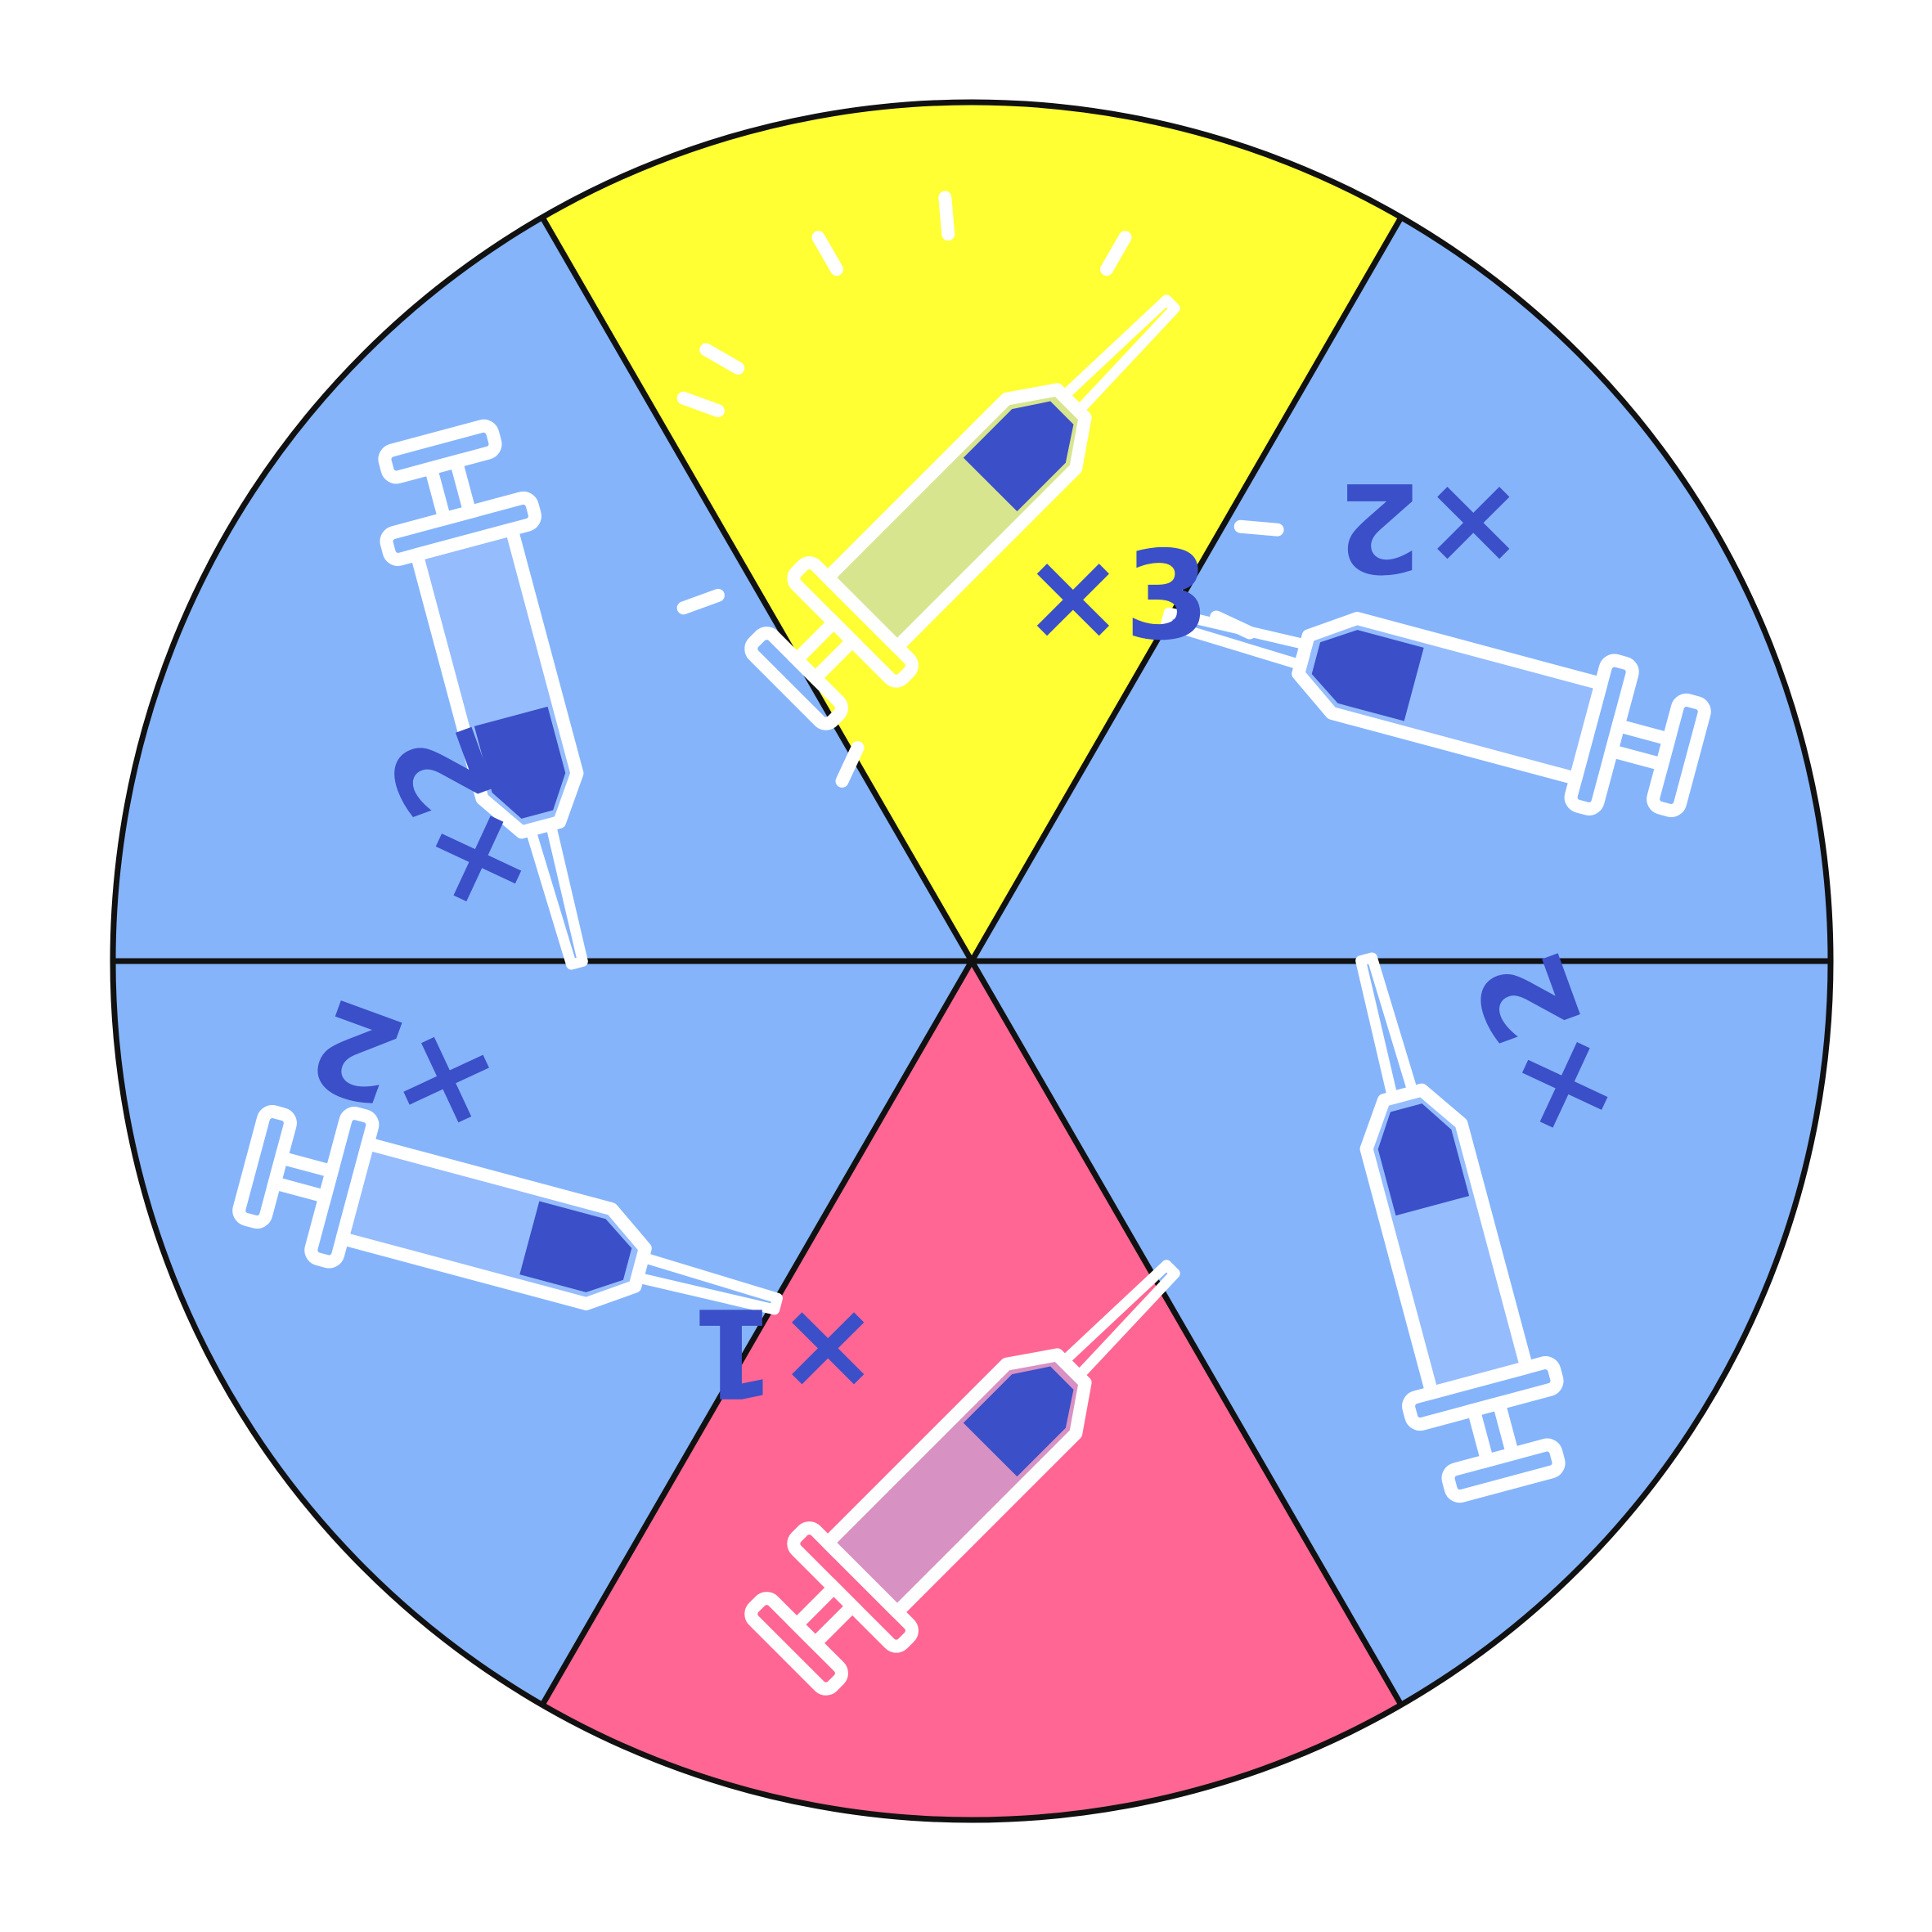 This screenshot has width=1932, height=1932. I want to click on multiplier-label-bottom: ×1, so click(785, 1351).